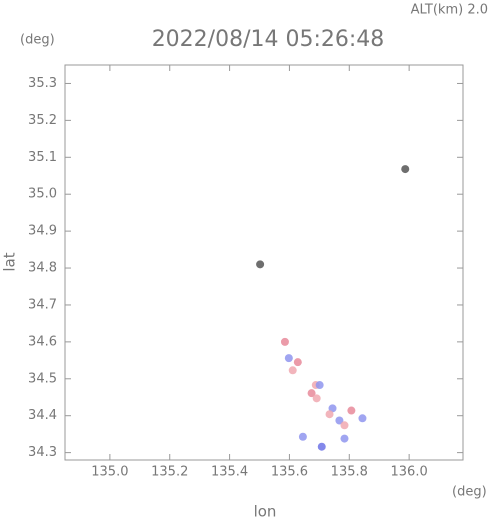 The image size is (491, 521). I want to click on y-tick-label: 35.3, so click(42, 83).